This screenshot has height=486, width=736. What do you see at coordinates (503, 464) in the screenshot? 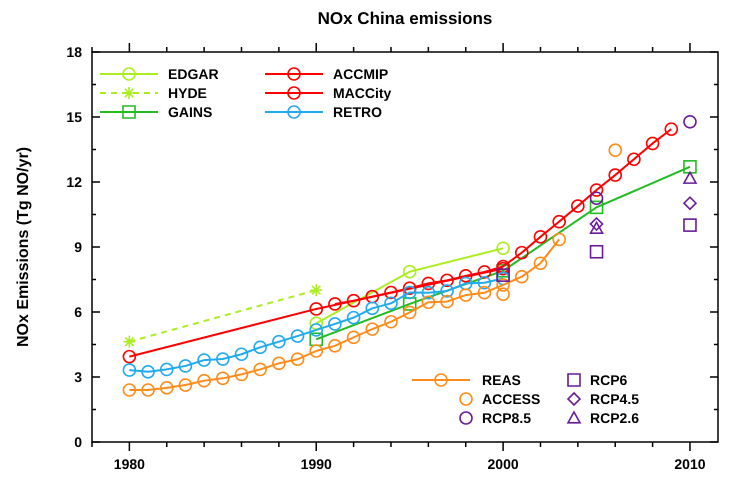
I see `x-tick-label: 2000` at bounding box center [503, 464].